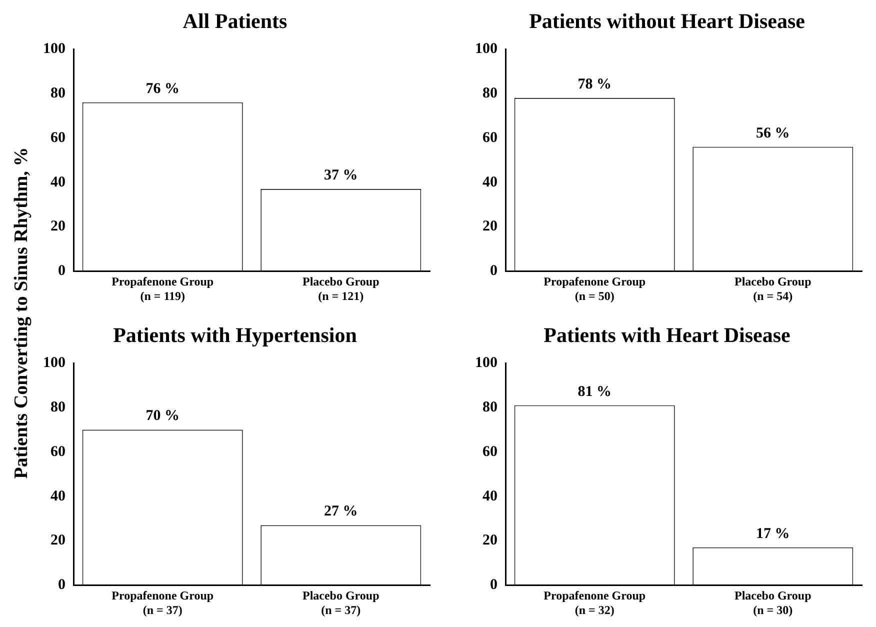  I want to click on chart-title: Patients without Heart Disease, so click(667, 21).